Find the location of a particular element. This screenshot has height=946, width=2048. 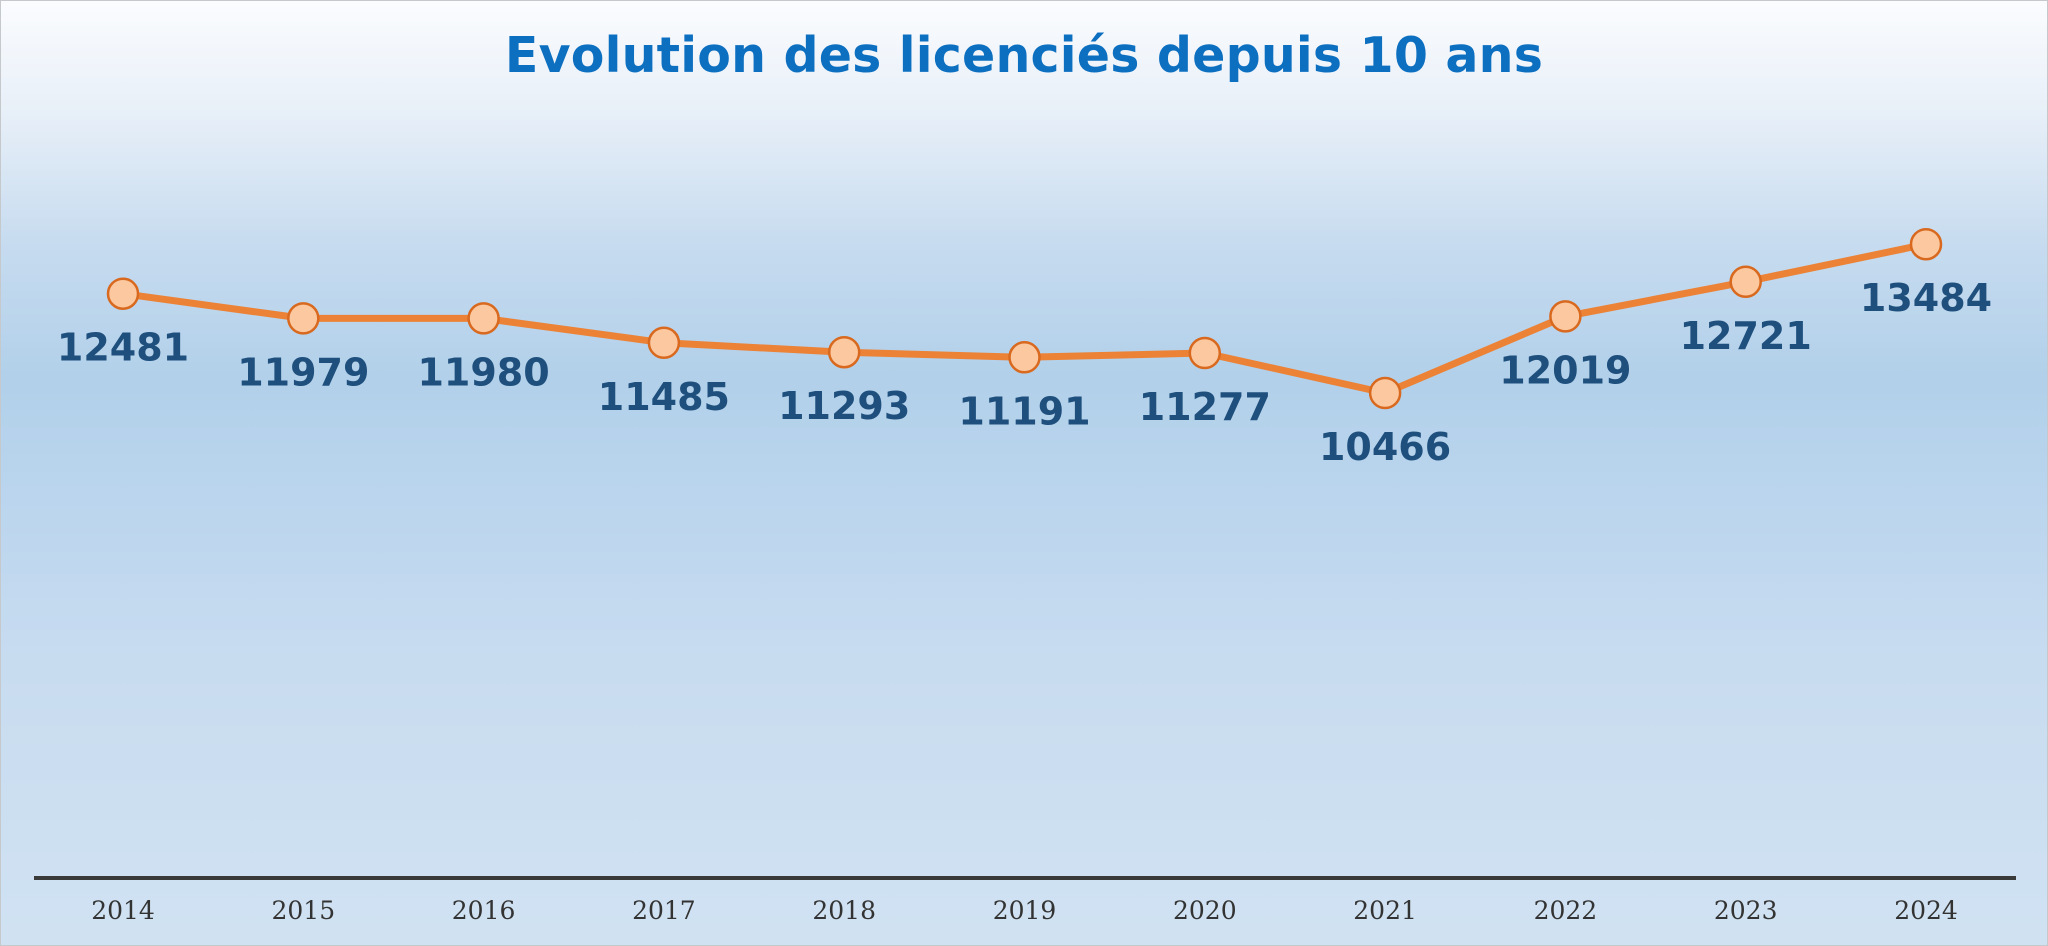

x-tick-label-2016: 2016 is located at coordinates (484, 910).